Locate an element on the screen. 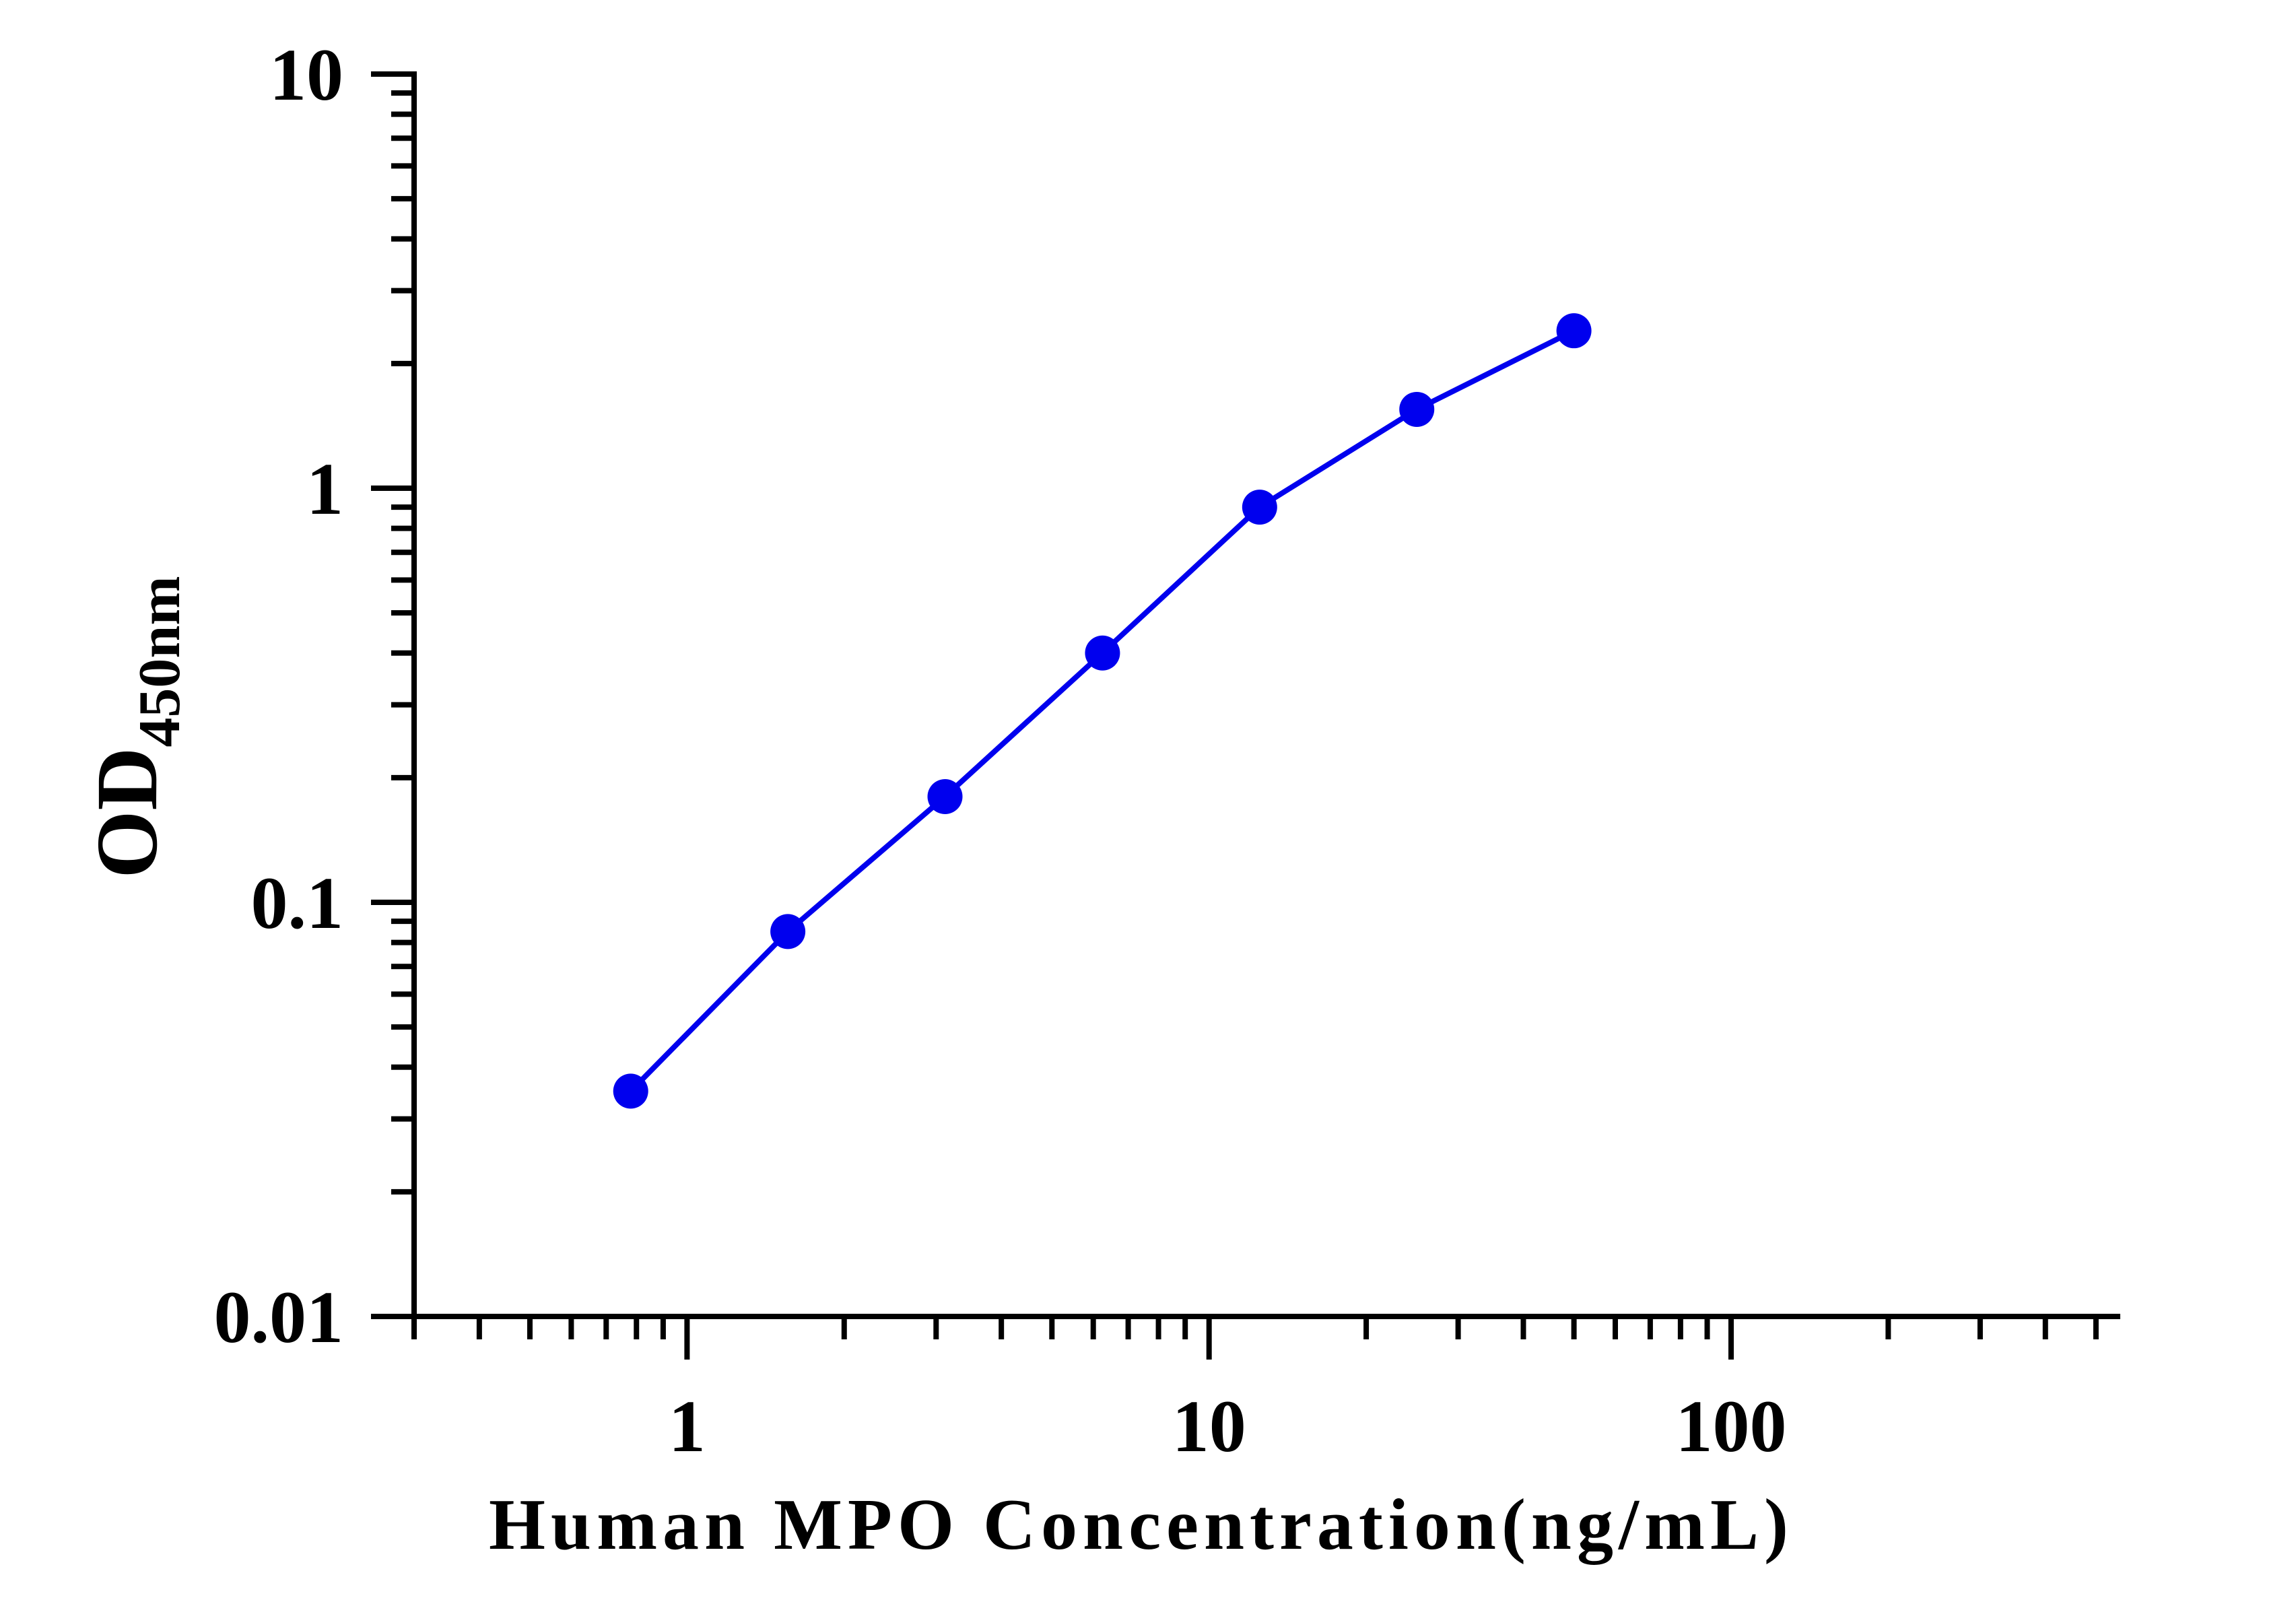 The height and width of the screenshot is (1604, 2296). x-tick-label: 10 is located at coordinates (1209, 1426).